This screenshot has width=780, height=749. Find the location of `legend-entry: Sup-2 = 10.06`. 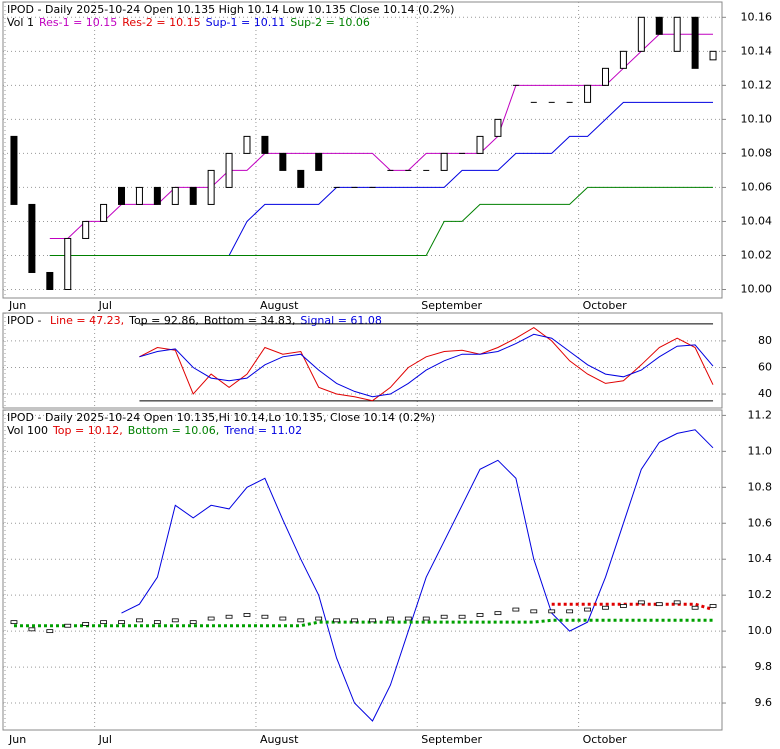

legend-entry: Sup-2 = 10.06 is located at coordinates (330, 22).